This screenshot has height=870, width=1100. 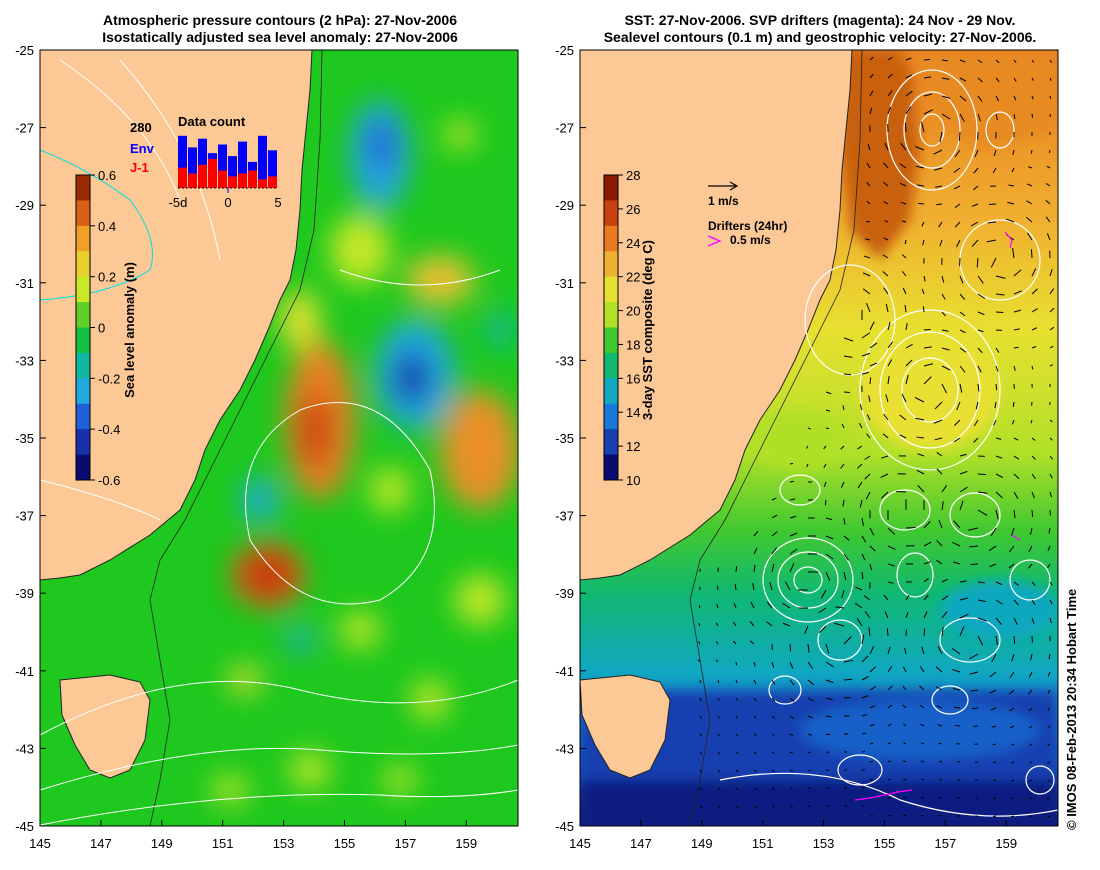 What do you see at coordinates (1071, 709) in the screenshot?
I see `copyright-notice: © IMOS 08-Feb-2013 20:34 Hobart Time` at bounding box center [1071, 709].